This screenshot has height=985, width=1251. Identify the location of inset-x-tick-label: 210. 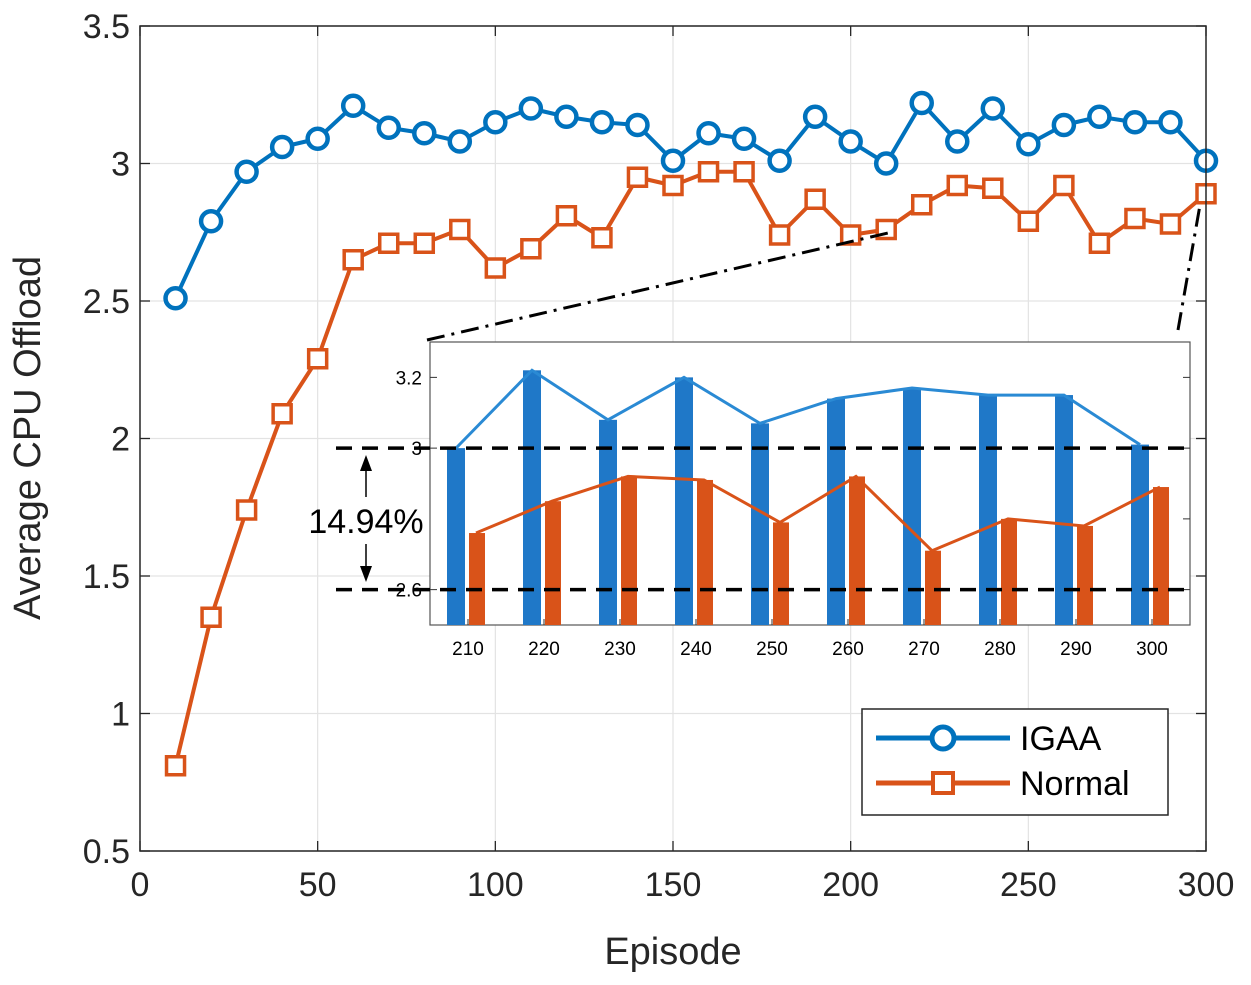
(468, 649).